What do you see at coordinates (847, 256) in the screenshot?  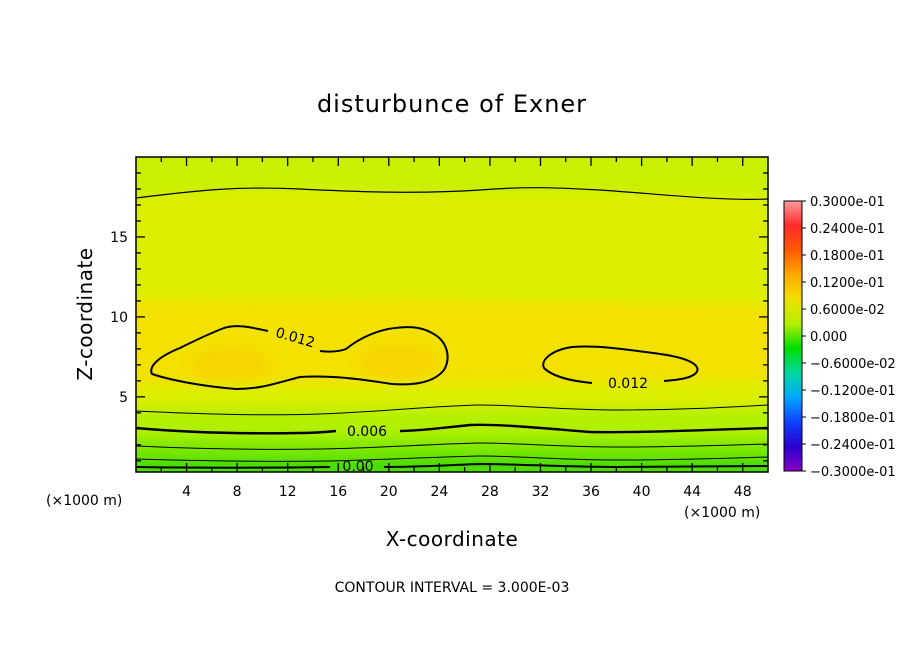 I see `colorbar-label: 0.1800e-01` at bounding box center [847, 256].